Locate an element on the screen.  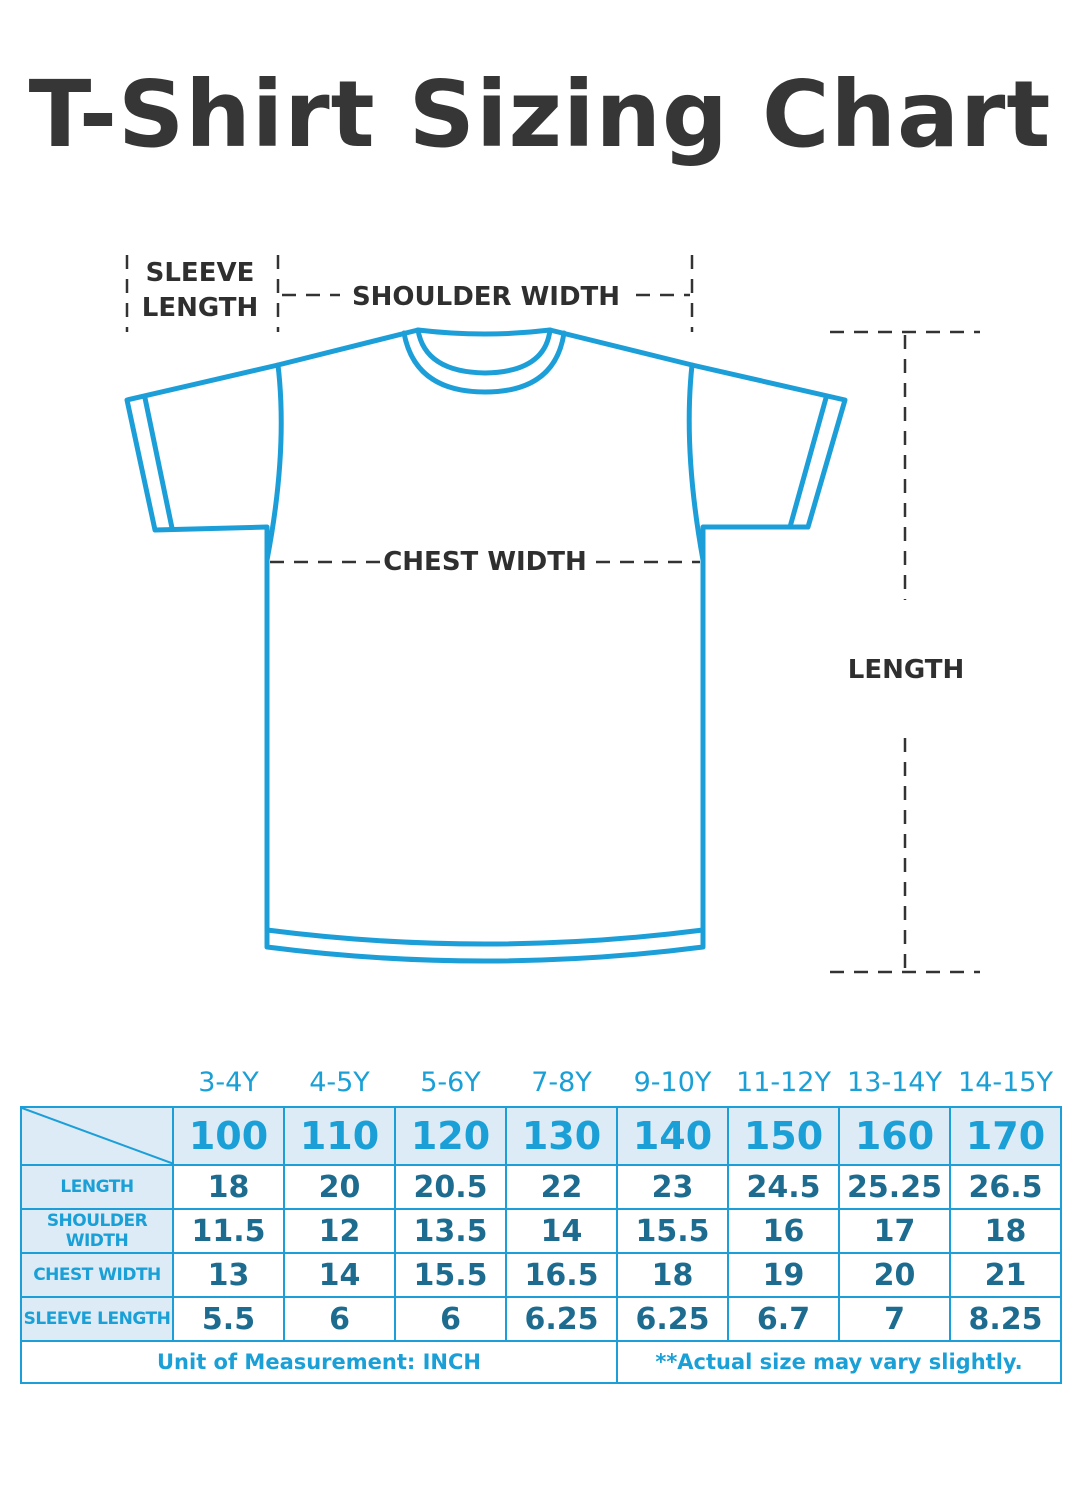
value-cell: 11.5 is located at coordinates (228, 1231).